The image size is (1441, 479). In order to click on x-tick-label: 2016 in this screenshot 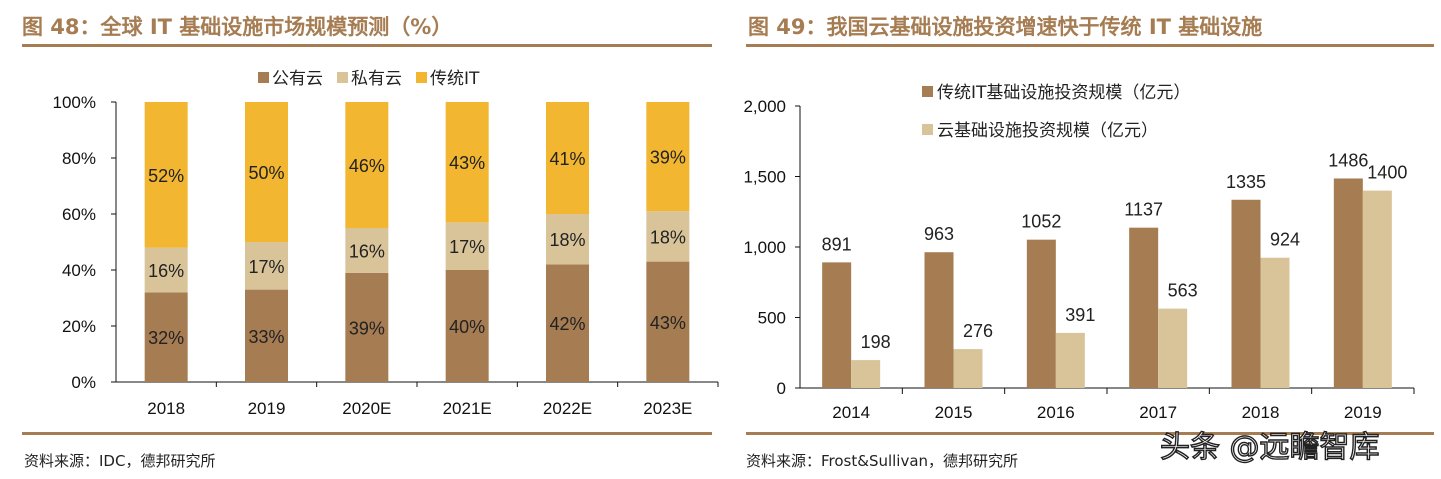, I will do `click(1056, 412)`.